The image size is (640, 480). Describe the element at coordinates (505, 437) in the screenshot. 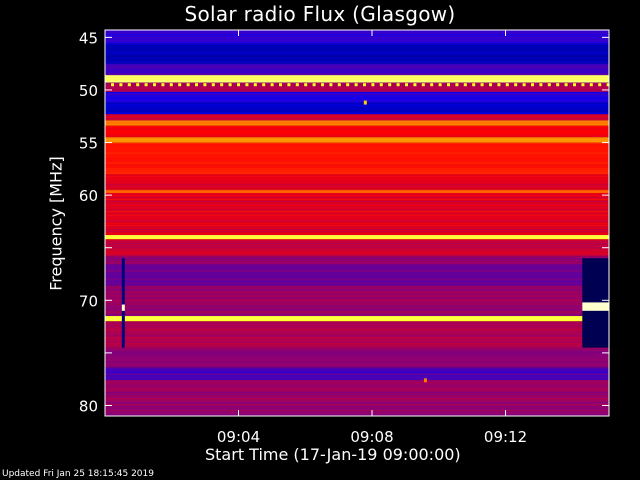

I see `x-tick-label: 09:12` at that location.